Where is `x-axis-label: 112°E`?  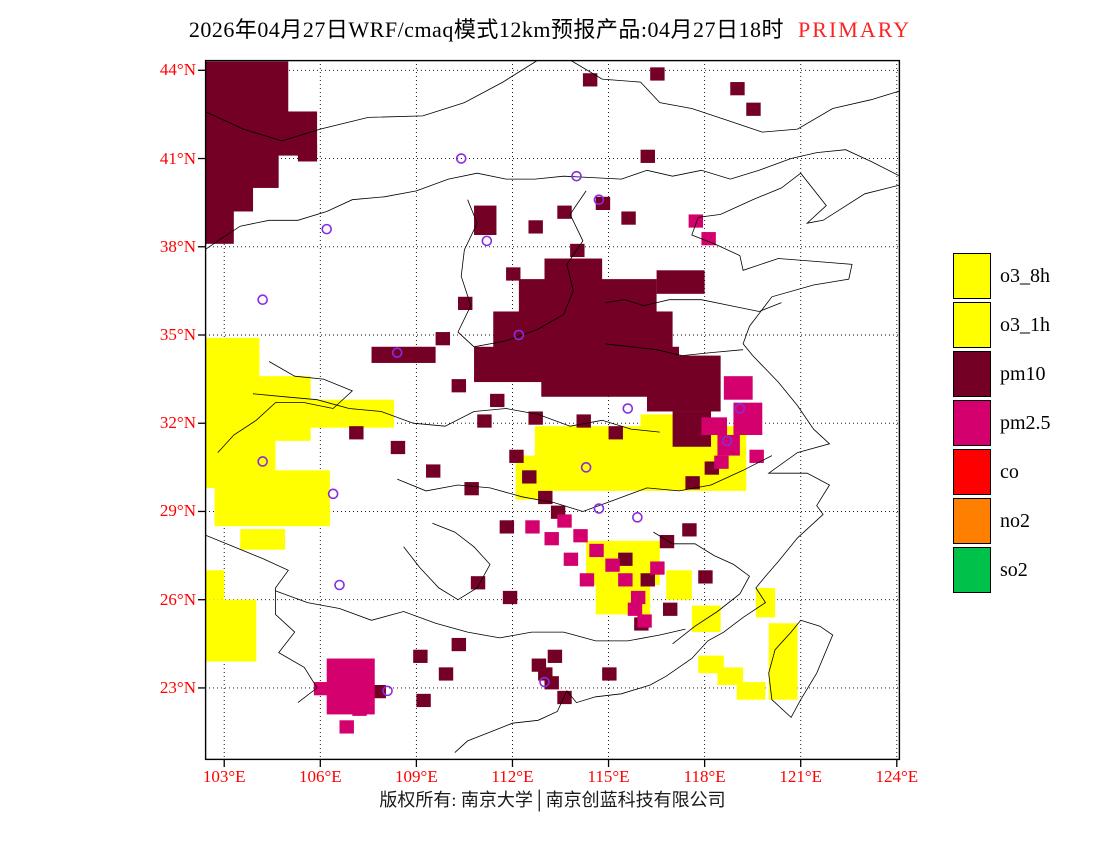 x-axis-label: 112°E is located at coordinates (512, 776).